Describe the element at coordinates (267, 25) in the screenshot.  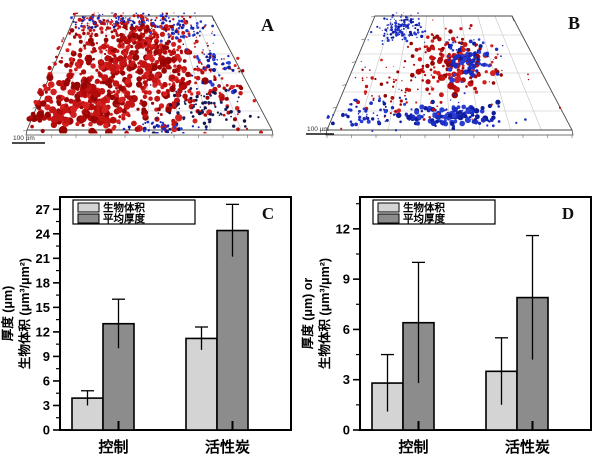
I see `panel-a-letter: A` at that location.